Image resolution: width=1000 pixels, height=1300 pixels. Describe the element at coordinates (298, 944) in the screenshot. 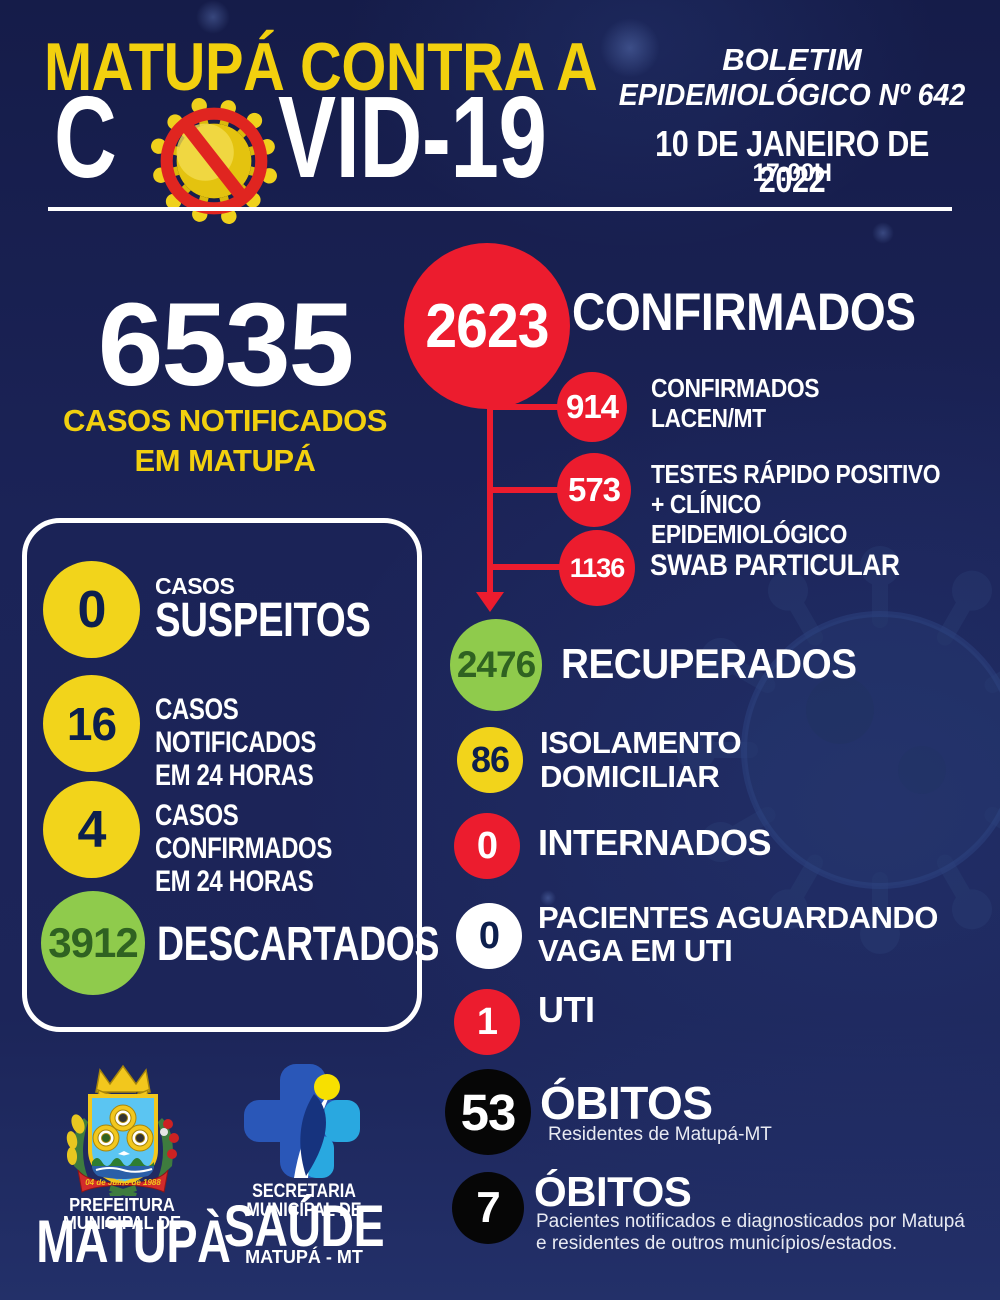

I see `discarded-label: DESCARTADOS` at that location.